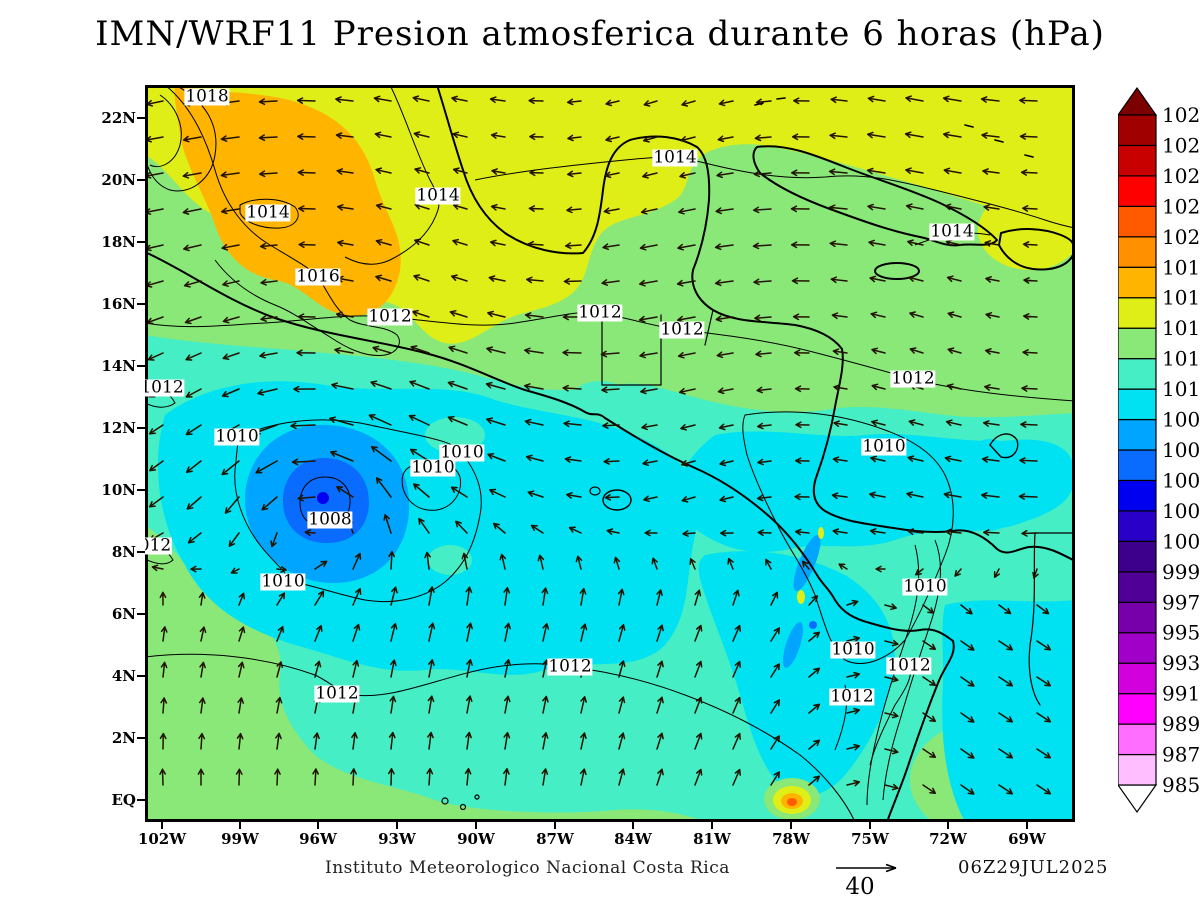  What do you see at coordinates (1181, 450) in the screenshot?
I see `colorbar-level-label: 1007` at bounding box center [1181, 450].